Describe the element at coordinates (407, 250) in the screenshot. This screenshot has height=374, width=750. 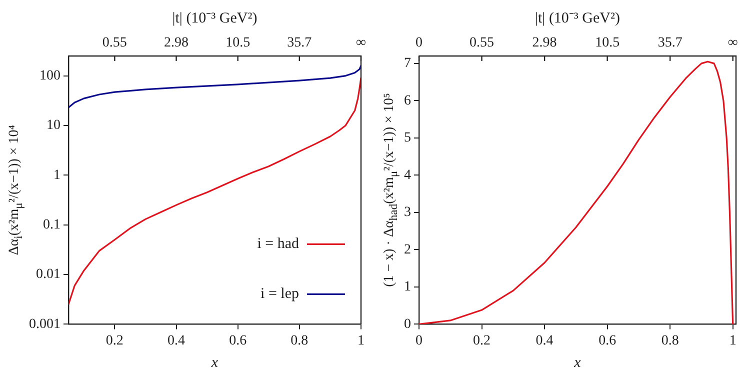
I see `y-tick-label: 2` at that location.